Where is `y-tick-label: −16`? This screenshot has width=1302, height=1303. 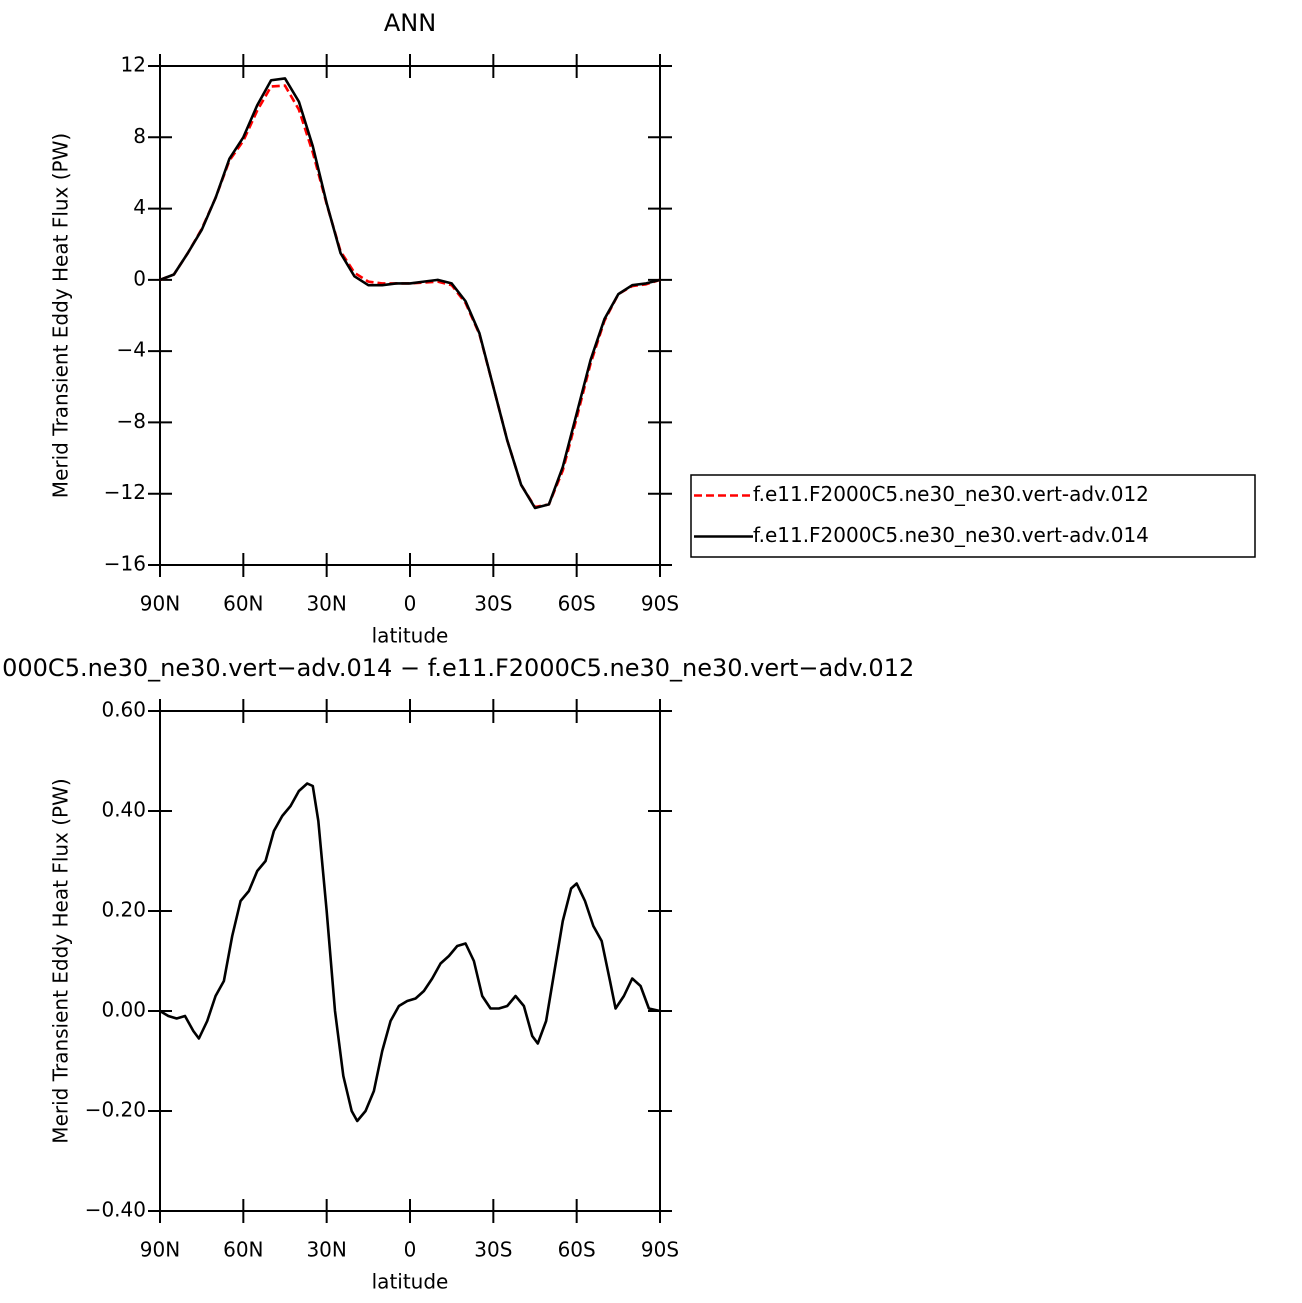 y-tick-label: −16 is located at coordinates (125, 564).